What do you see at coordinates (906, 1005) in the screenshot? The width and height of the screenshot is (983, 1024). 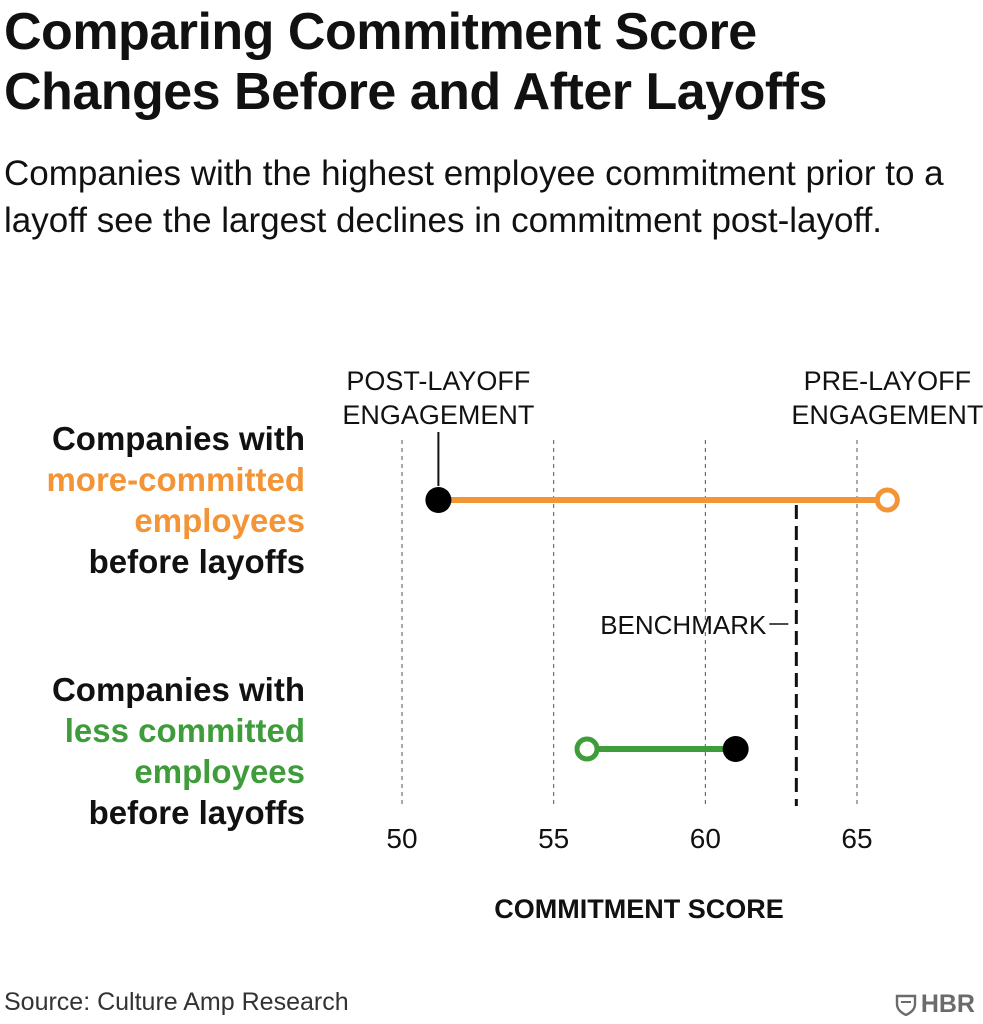 I see `shield-icon` at bounding box center [906, 1005].